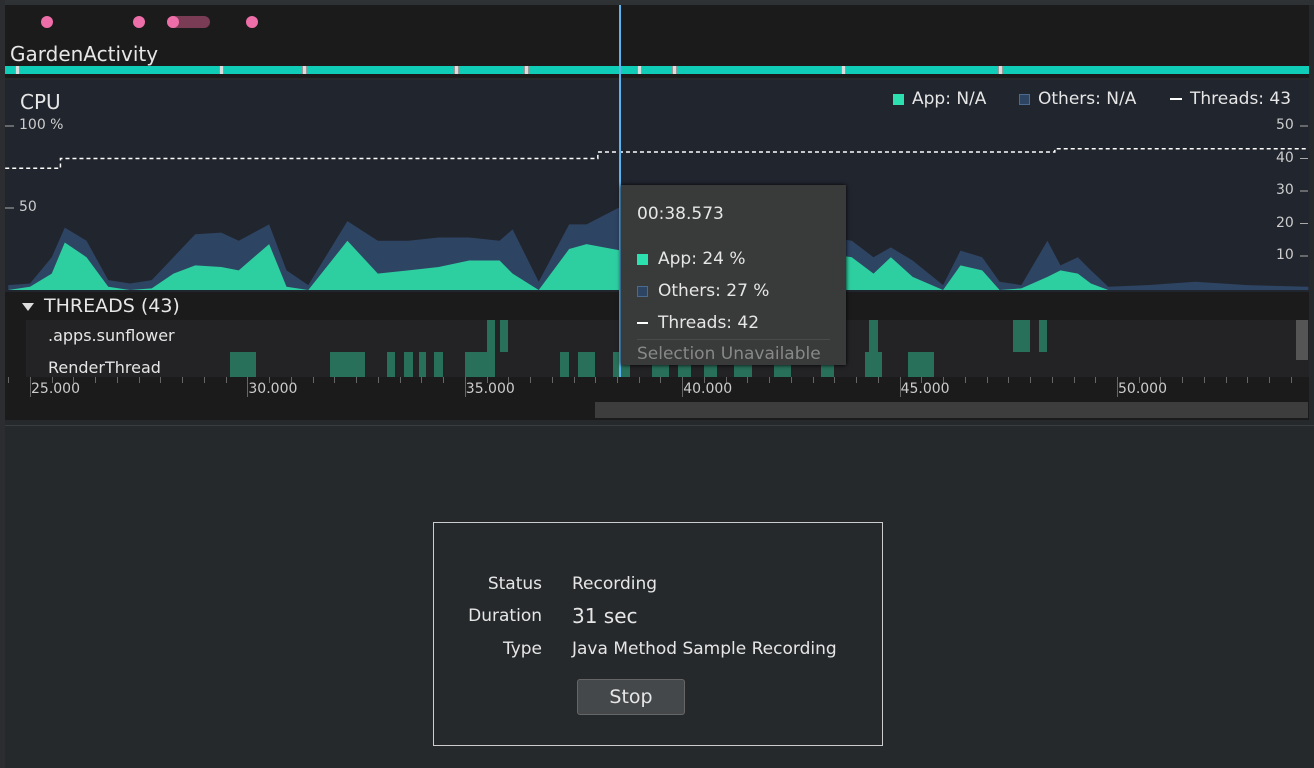 Image resolution: width=1314 pixels, height=768 pixels. Describe the element at coordinates (605, 616) in the screenshot. I see `duration-value: 31 sec` at that location.